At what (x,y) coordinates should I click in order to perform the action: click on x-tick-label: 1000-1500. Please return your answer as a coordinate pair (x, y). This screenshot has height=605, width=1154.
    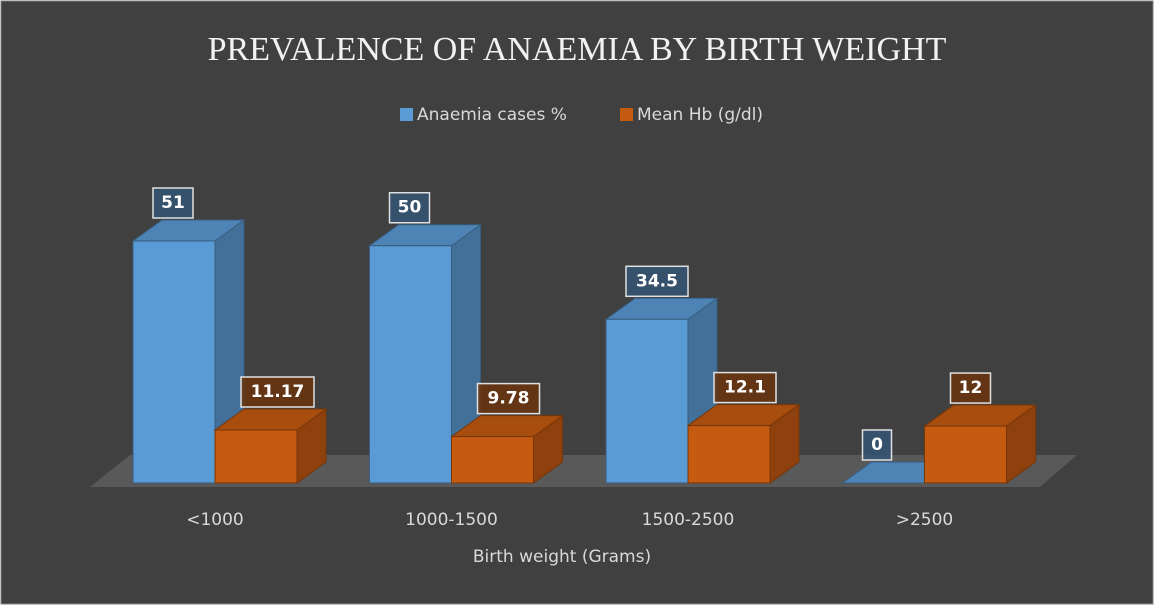
    Looking at the image, I should click on (451, 520).